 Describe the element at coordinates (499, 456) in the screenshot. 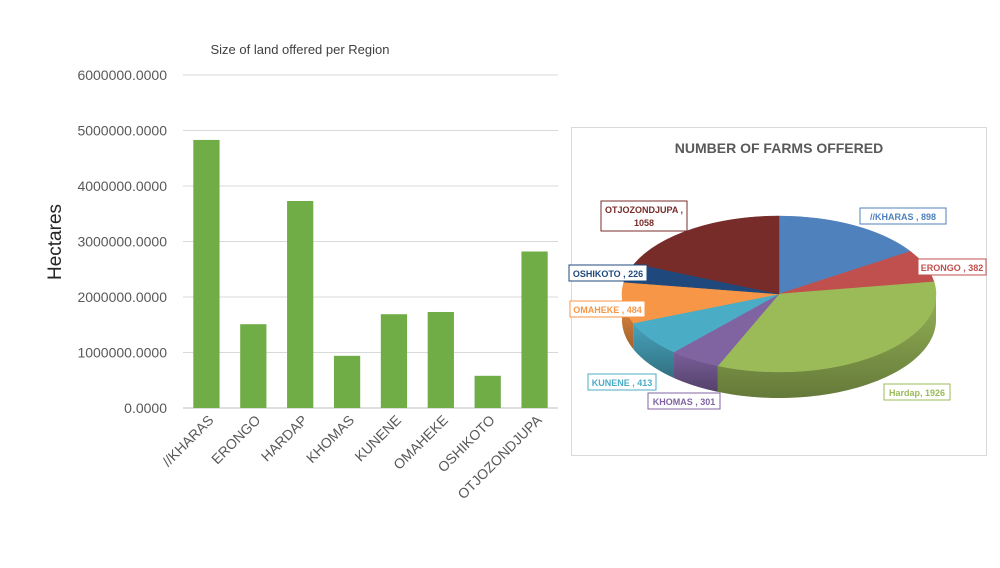

I see `x-tick-label: OTJOZONDJUPA` at that location.